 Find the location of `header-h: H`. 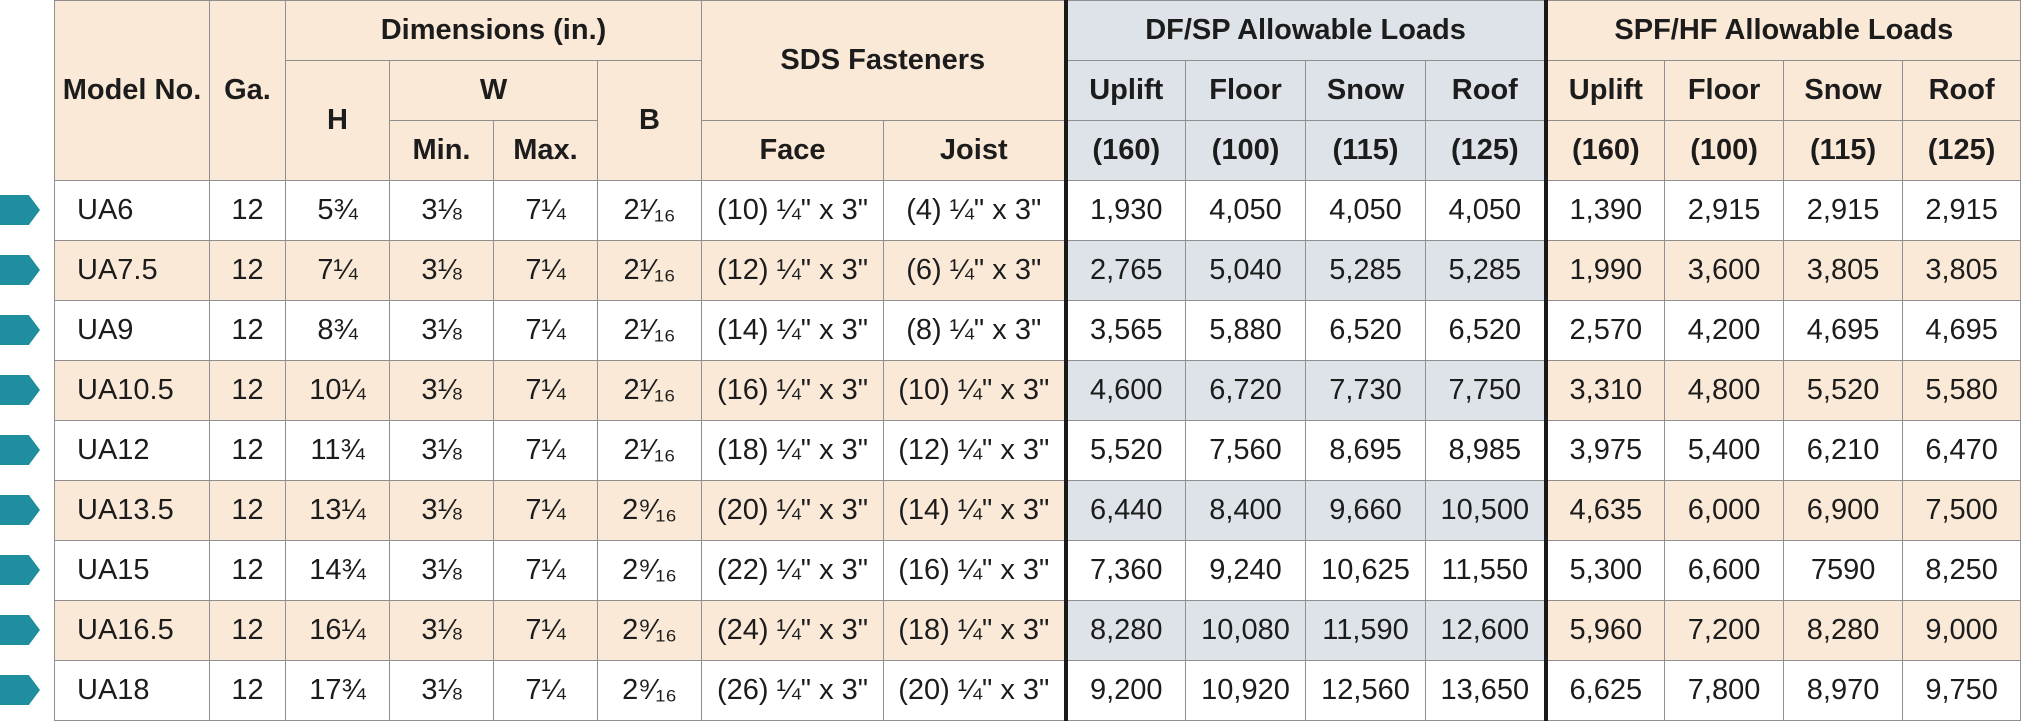

header-h: H is located at coordinates (337, 120).